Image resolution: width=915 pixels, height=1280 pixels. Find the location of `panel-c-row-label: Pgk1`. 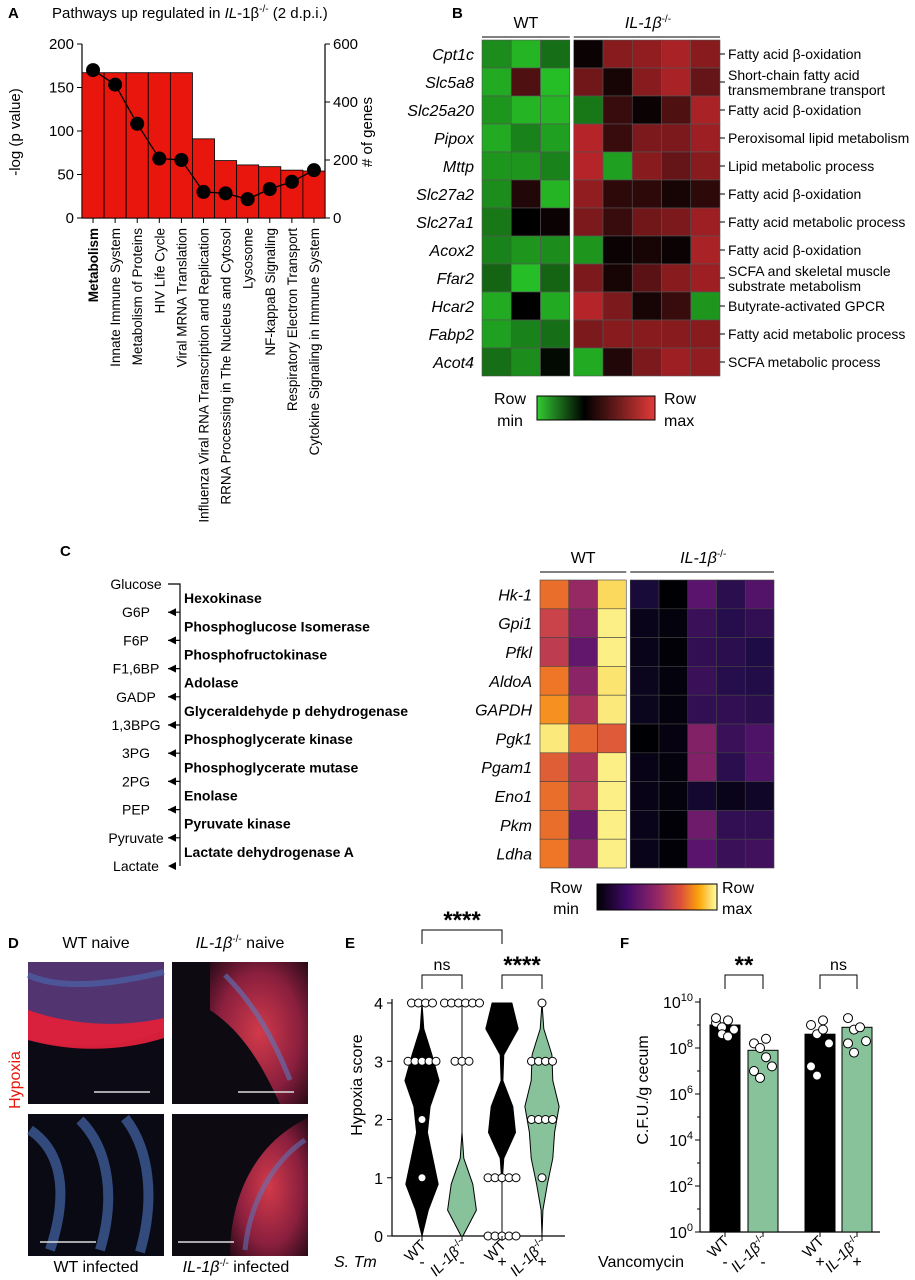

panel-c-row-label: Pgk1 is located at coordinates (514, 739).